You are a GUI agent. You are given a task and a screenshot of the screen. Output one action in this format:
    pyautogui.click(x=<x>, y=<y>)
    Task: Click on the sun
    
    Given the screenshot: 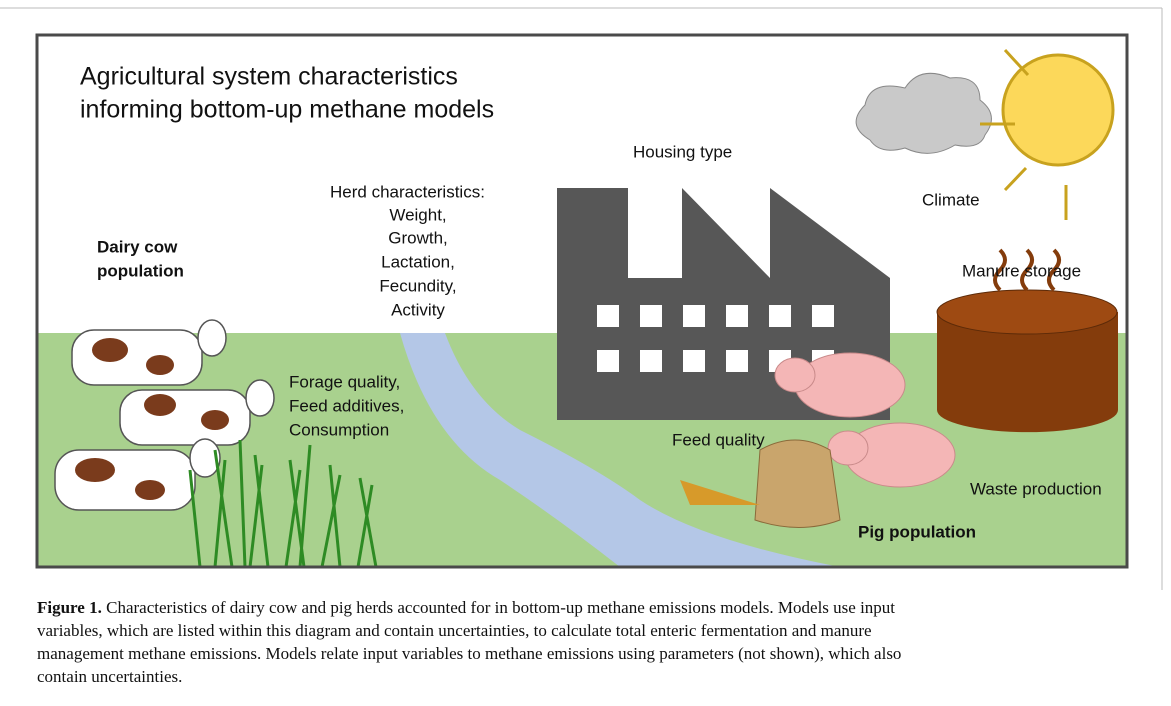 What is the action you would take?
    pyautogui.click(x=1047, y=134)
    